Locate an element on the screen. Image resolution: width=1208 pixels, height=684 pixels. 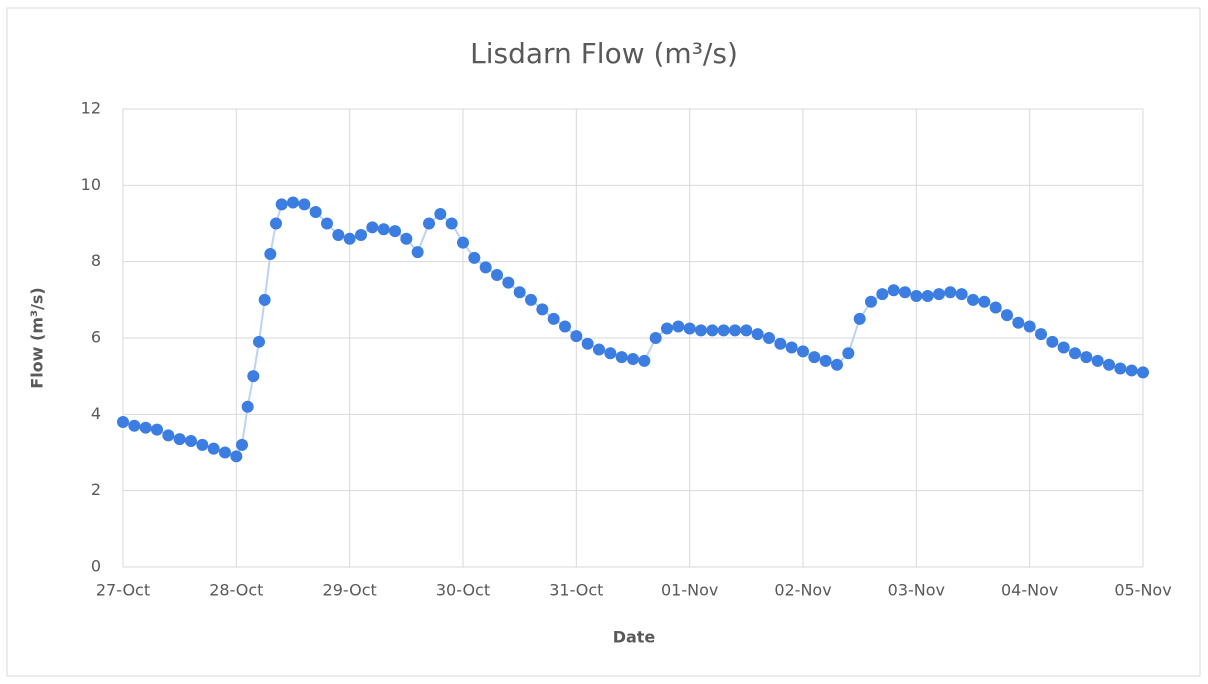
x-axis-label: Date is located at coordinates (634, 637).